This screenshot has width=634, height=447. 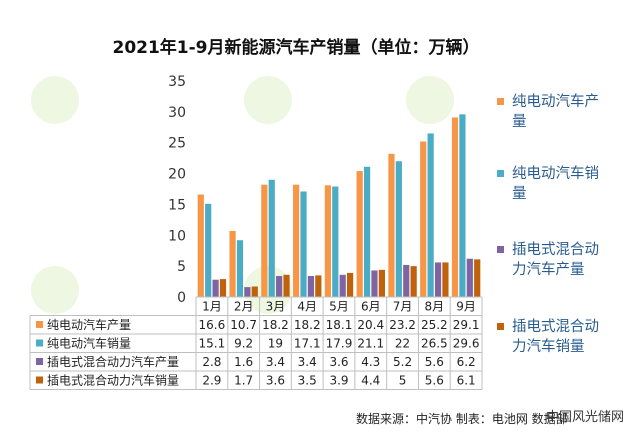 What do you see at coordinates (243, 344) in the screenshot?
I see `table-value: 9.2` at bounding box center [243, 344].